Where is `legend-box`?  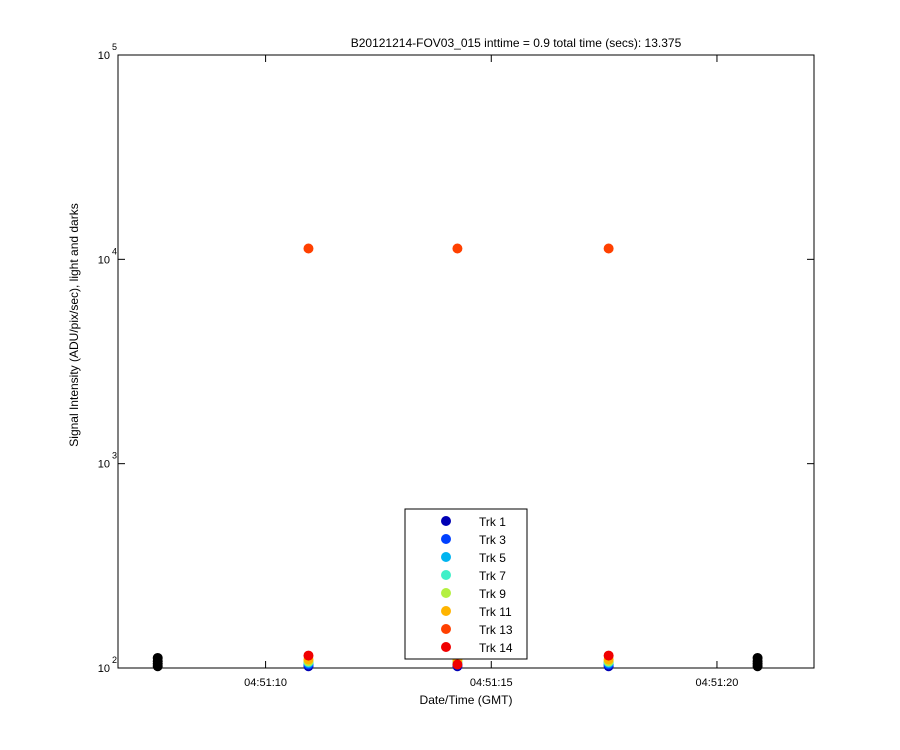
legend-box is located at coordinates (466, 584).